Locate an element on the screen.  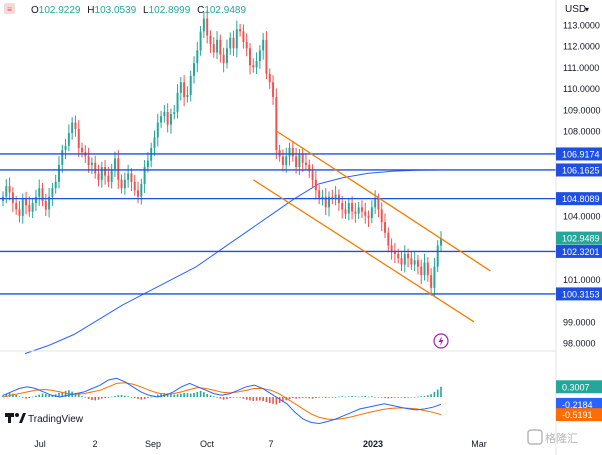
macd-pane is located at coordinates (222, 401).